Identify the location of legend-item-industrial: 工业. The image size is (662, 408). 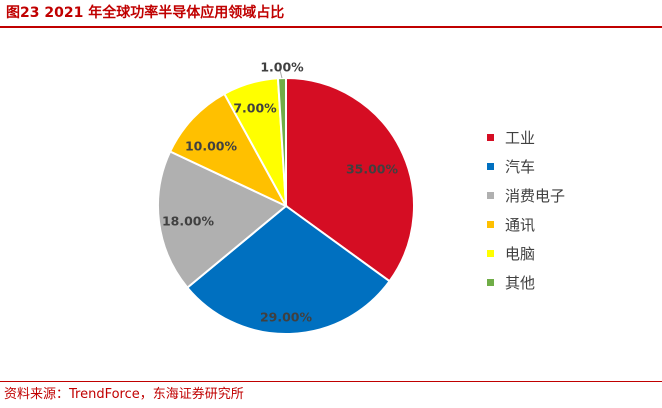
(526, 137).